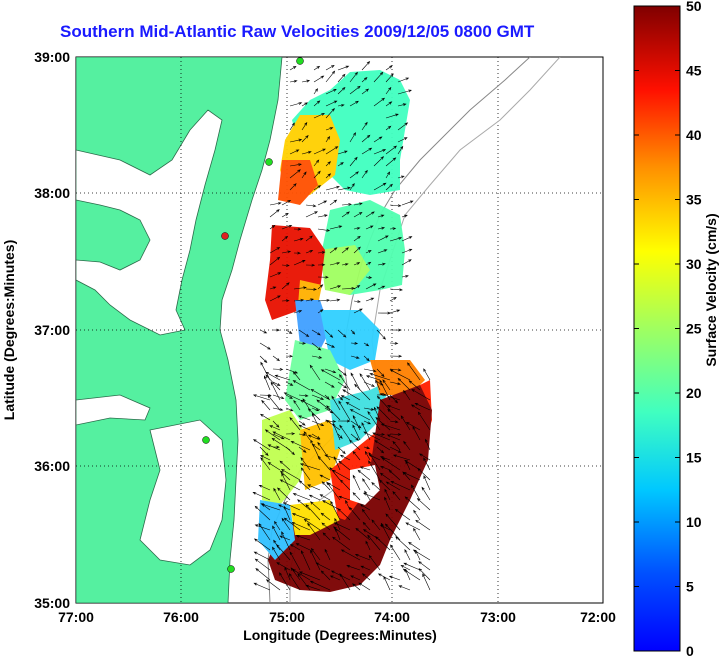 The width and height of the screenshot is (724, 659). I want to click on colorbar-tick-label: 5, so click(690, 587).